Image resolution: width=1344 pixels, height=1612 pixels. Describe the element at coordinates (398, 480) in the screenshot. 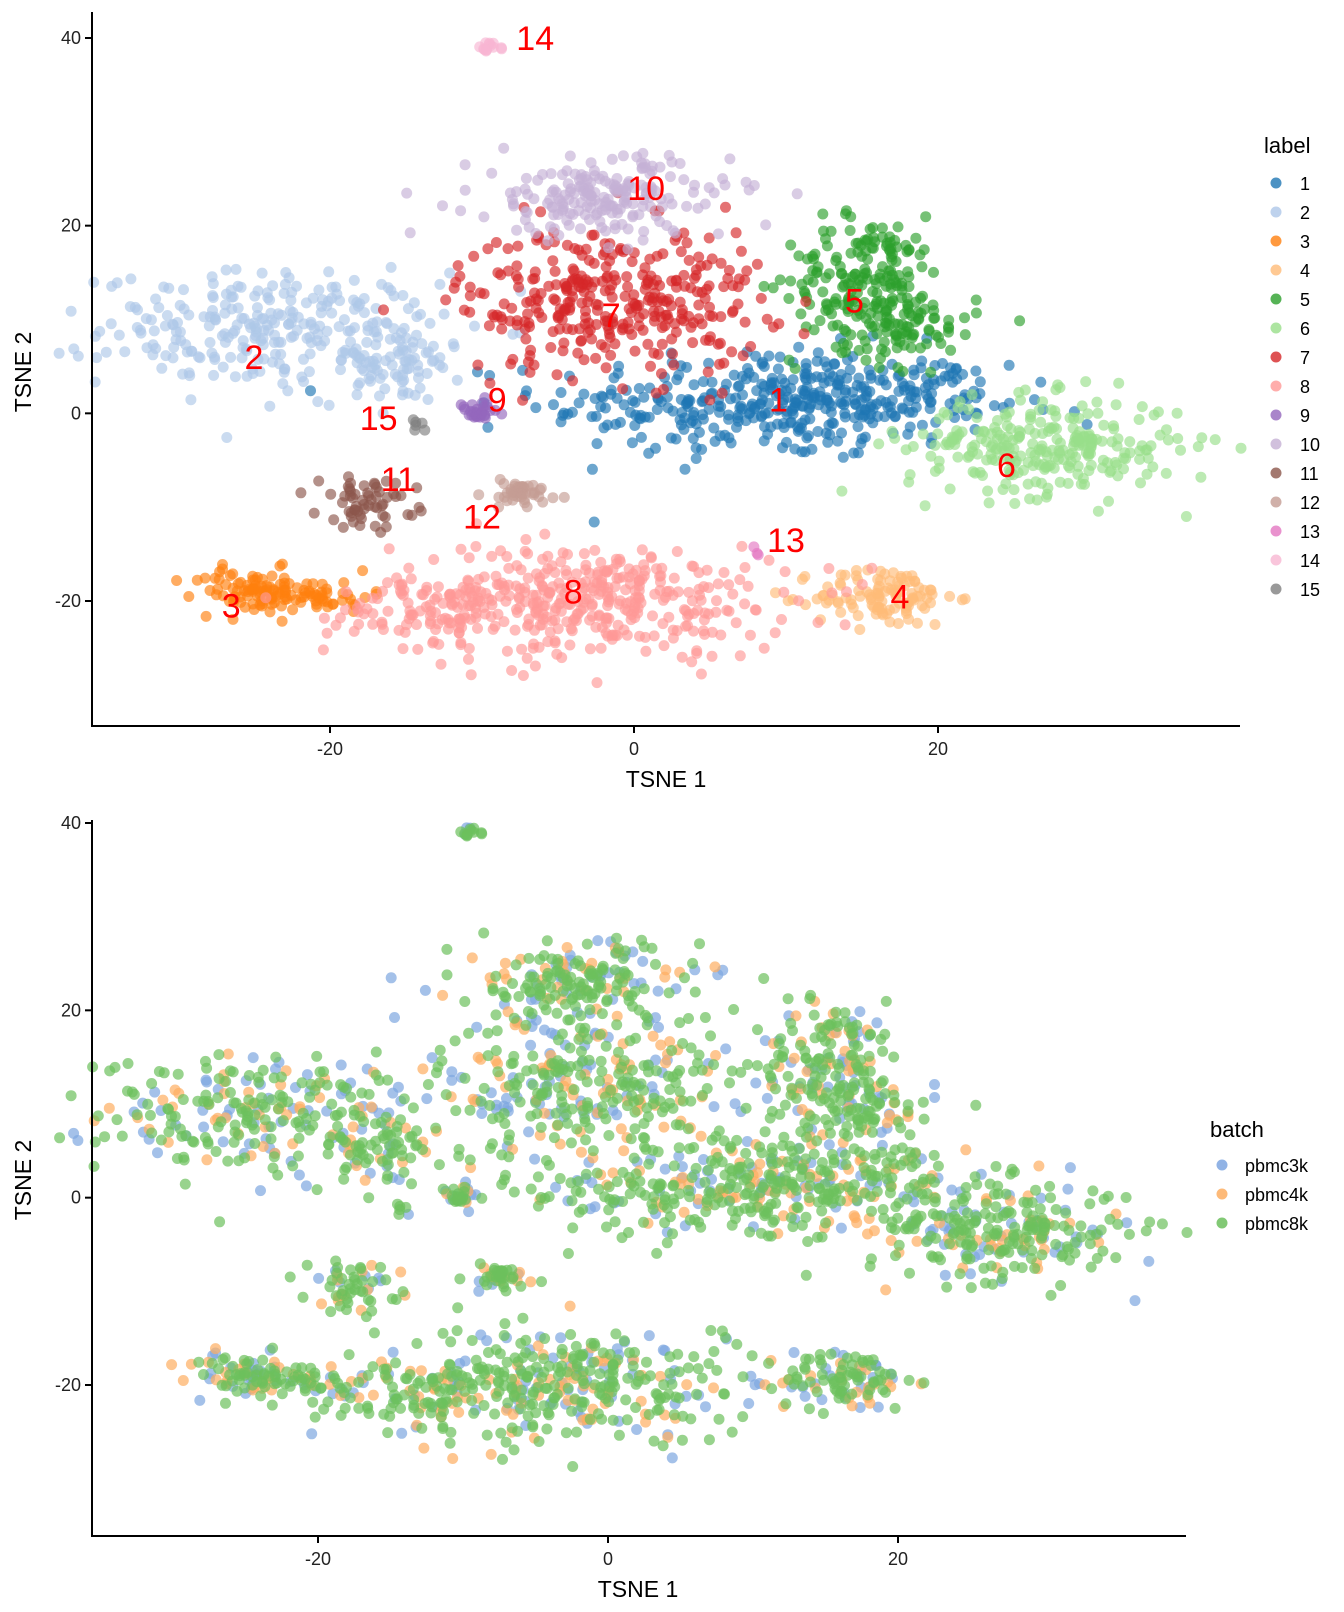

I see `cluster-label: 11` at that location.